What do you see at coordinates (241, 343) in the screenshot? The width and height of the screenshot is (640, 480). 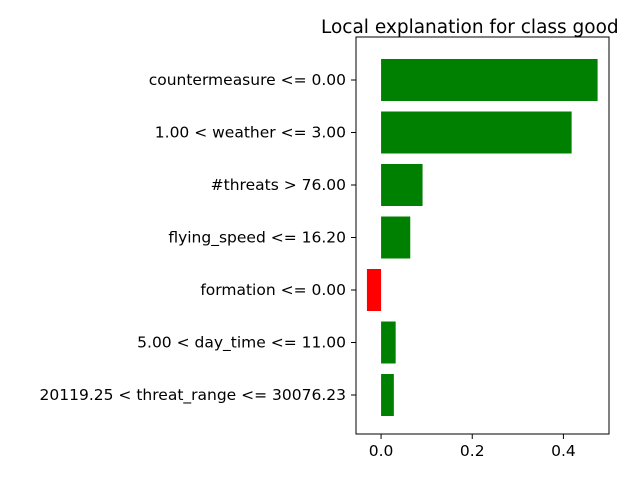 I see `category-label-5: 5.00 < day_time <= 11.00` at bounding box center [241, 343].